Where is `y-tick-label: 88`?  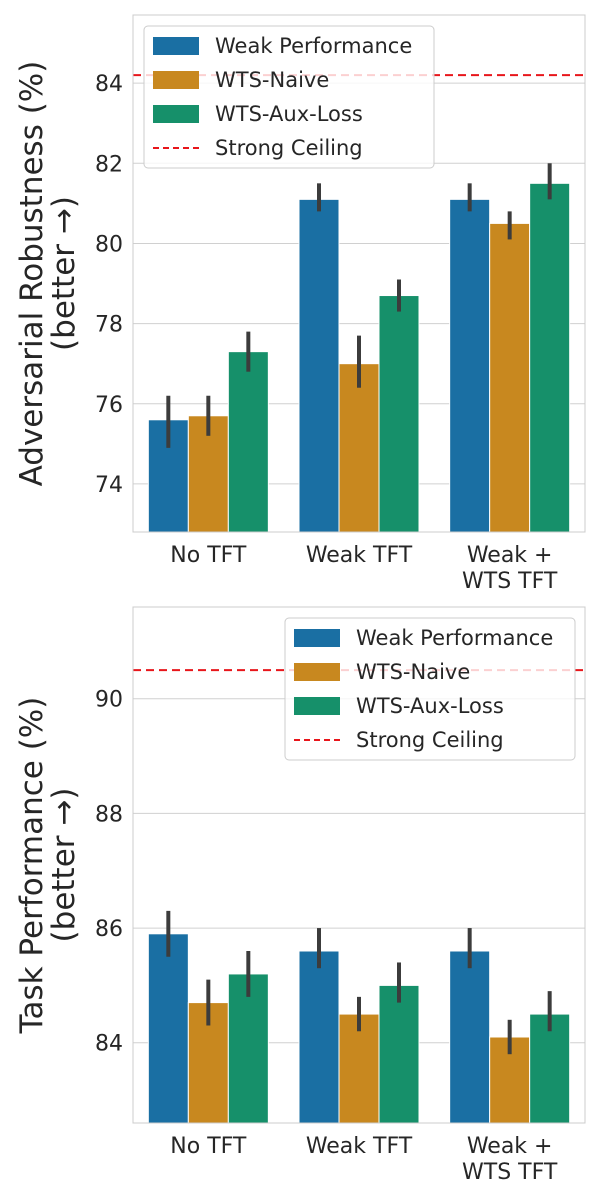 y-tick-label: 88 is located at coordinates (109, 814).